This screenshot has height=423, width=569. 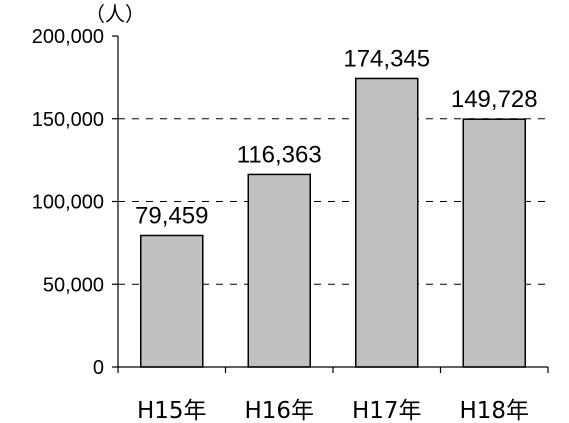 I want to click on x-tick-label: H18年, so click(x=494, y=410).